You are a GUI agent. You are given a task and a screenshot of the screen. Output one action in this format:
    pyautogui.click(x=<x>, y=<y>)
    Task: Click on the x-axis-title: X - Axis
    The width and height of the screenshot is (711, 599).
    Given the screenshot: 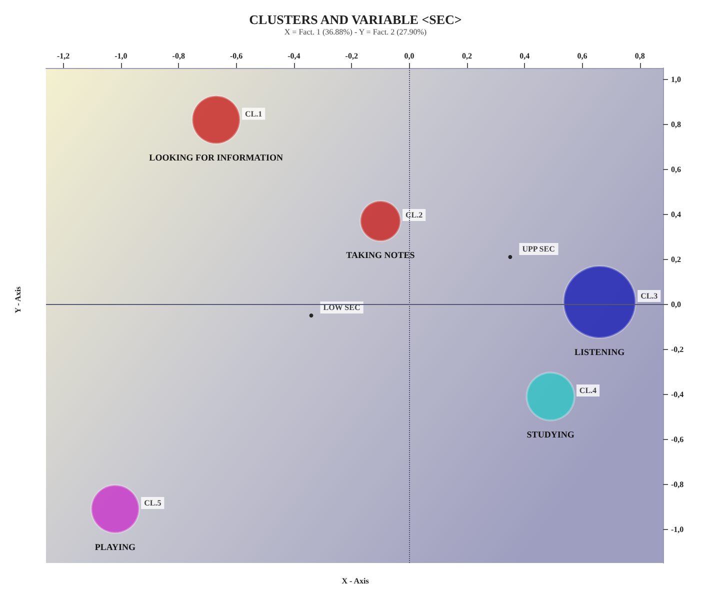 What is the action you would take?
    pyautogui.click(x=355, y=581)
    